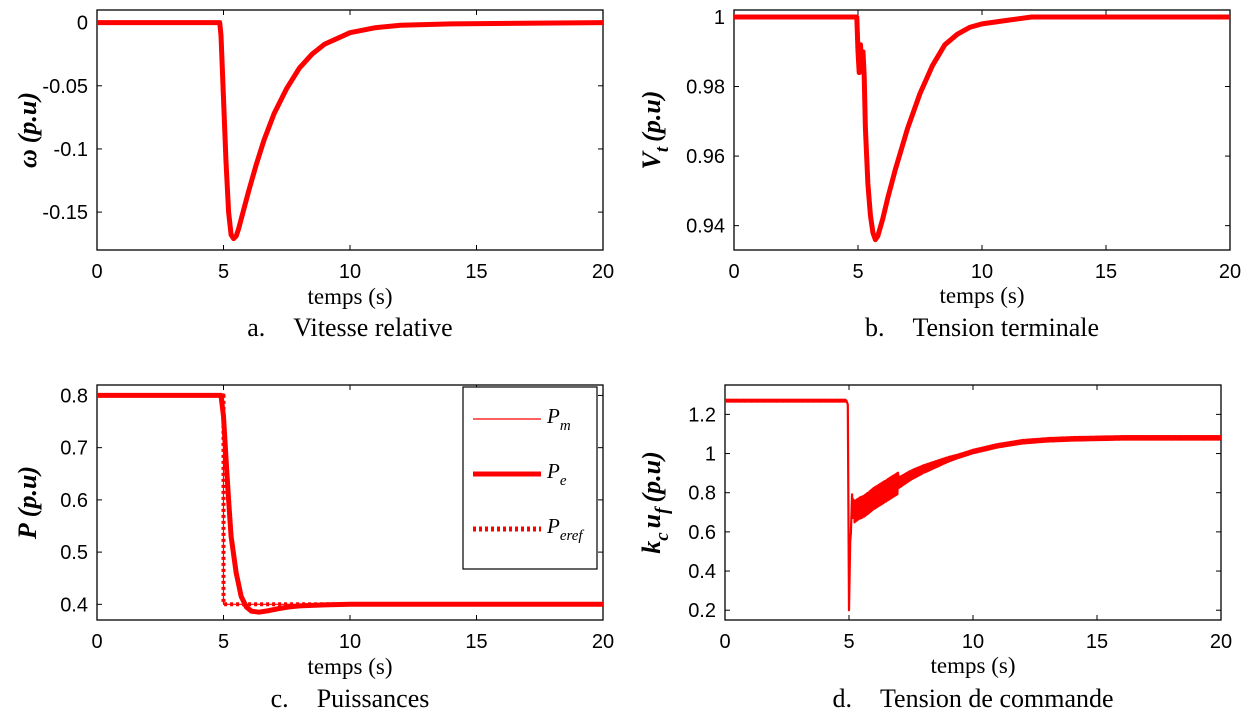 Image resolution: width=1255 pixels, height=717 pixels. Describe the element at coordinates (71, 150) in the screenshot. I see `y-tick-label: -0.1` at that location.